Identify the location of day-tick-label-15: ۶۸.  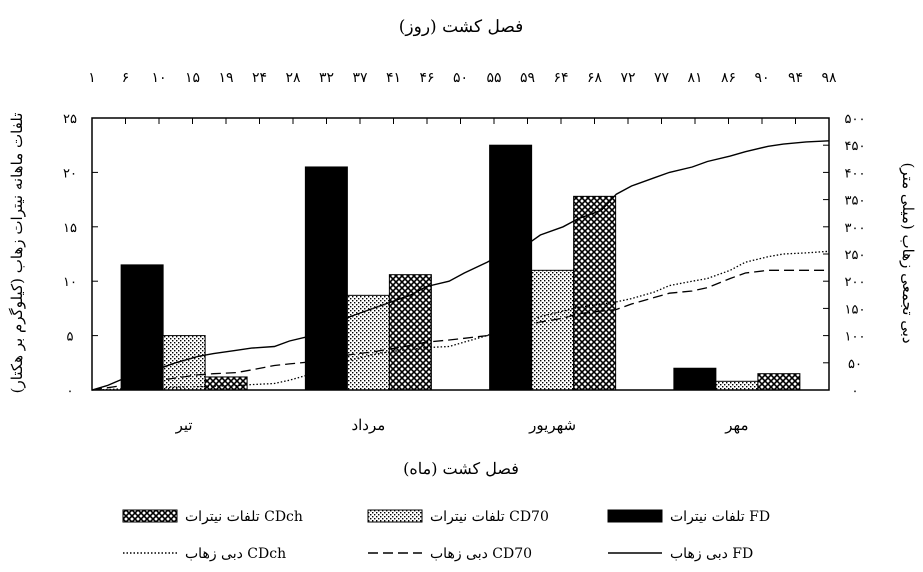
(595, 78).